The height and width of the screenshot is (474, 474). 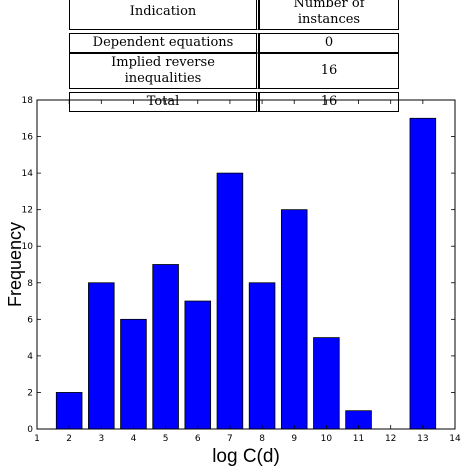 What do you see at coordinates (101, 439) in the screenshot?
I see `x-tick-label: 3` at bounding box center [101, 439].